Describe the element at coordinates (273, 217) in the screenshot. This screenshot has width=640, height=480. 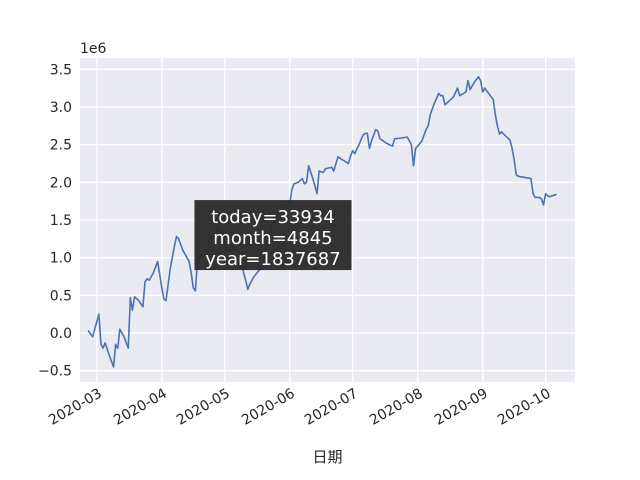
I see `annotation-line: today=33934` at that location.